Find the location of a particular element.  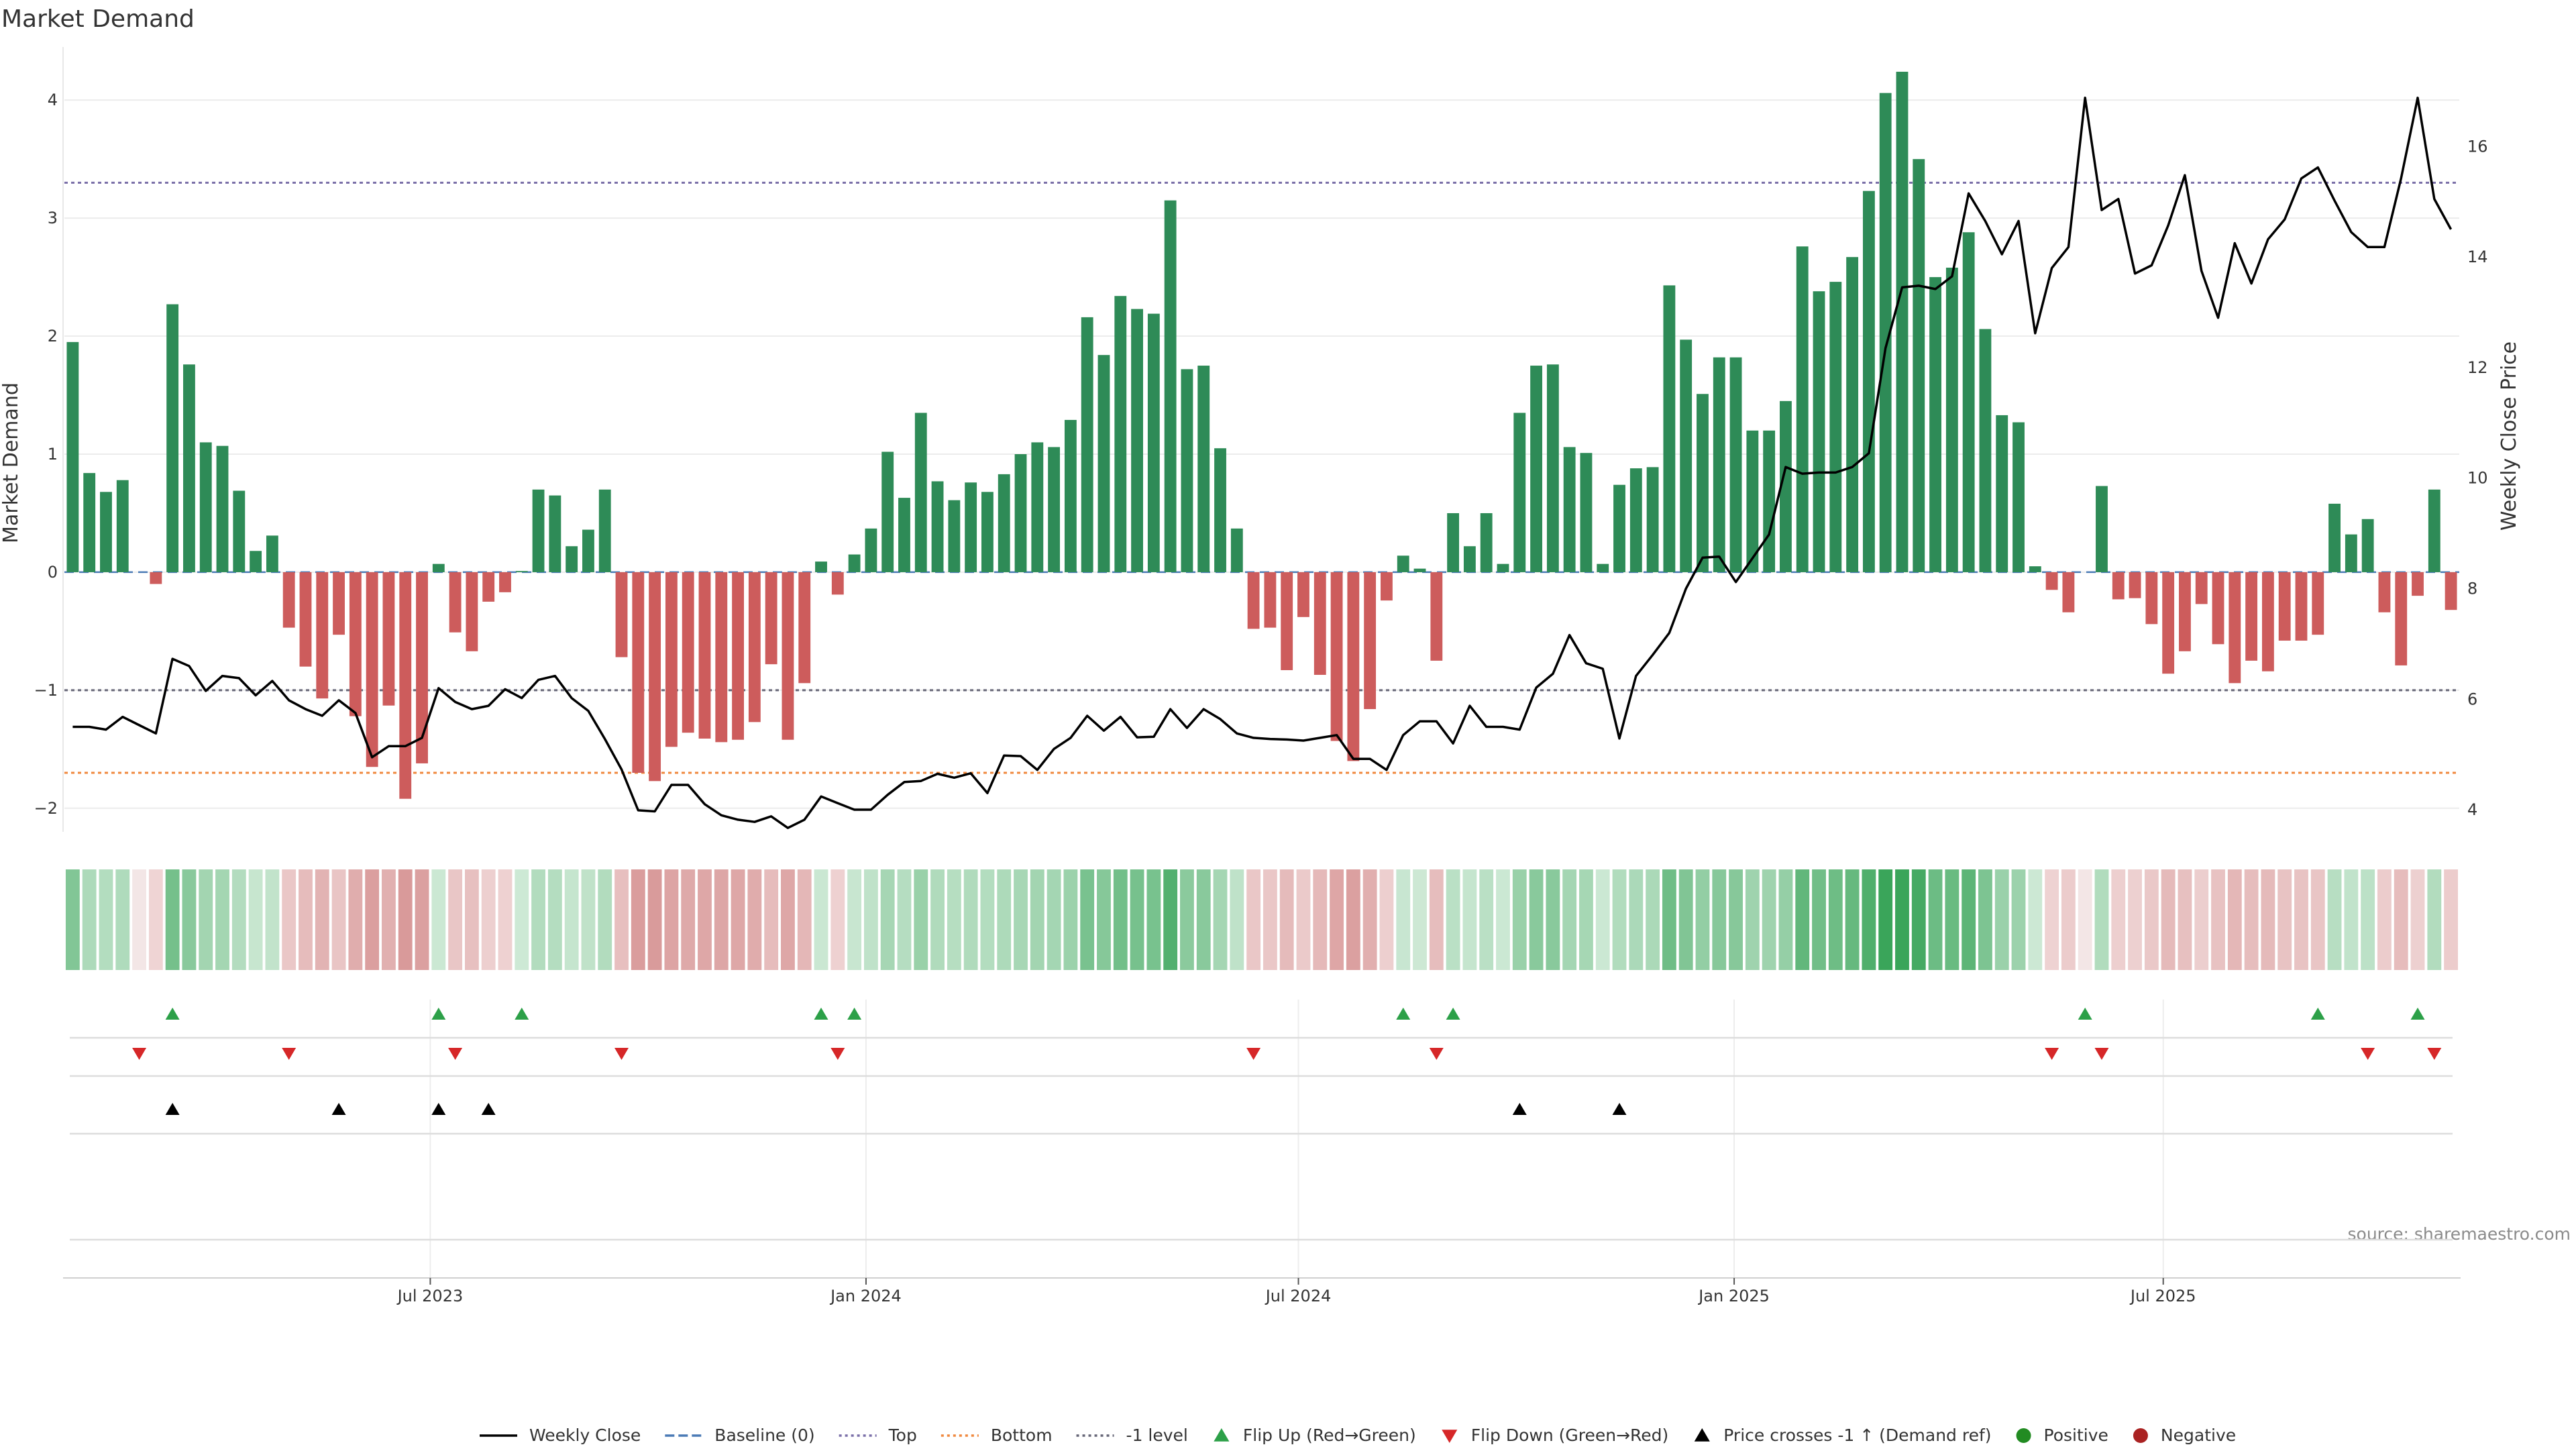

legend-label-4: -1 level is located at coordinates (1157, 1435).